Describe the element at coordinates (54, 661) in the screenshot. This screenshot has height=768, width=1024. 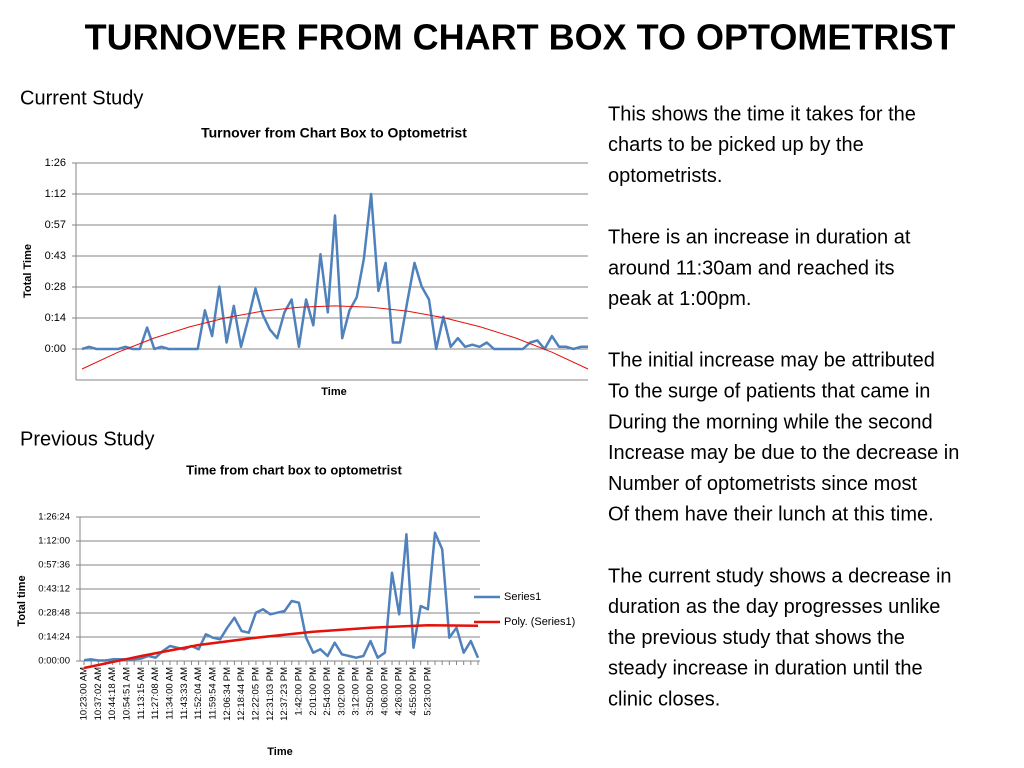
I see `y-tick-label: 0:00:00` at that location.